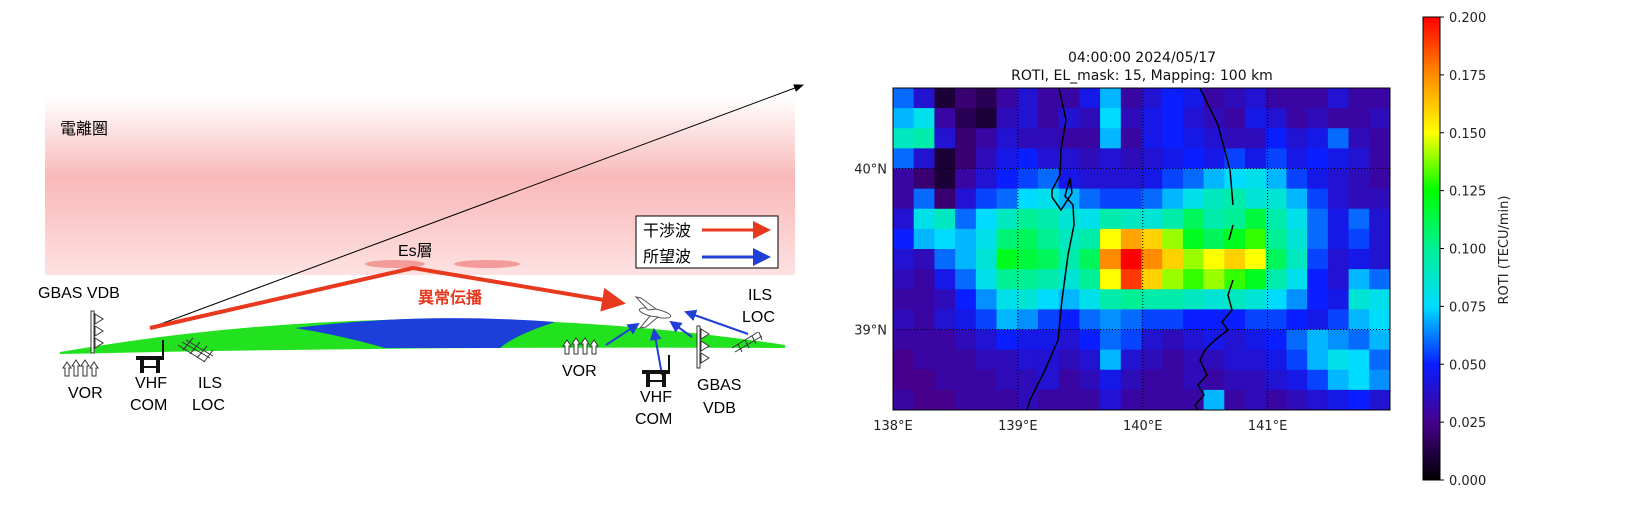 Image resolution: width=1648 pixels, height=515 pixels. I want to click on colorbar-tick-label: 0.100, so click(1467, 250).